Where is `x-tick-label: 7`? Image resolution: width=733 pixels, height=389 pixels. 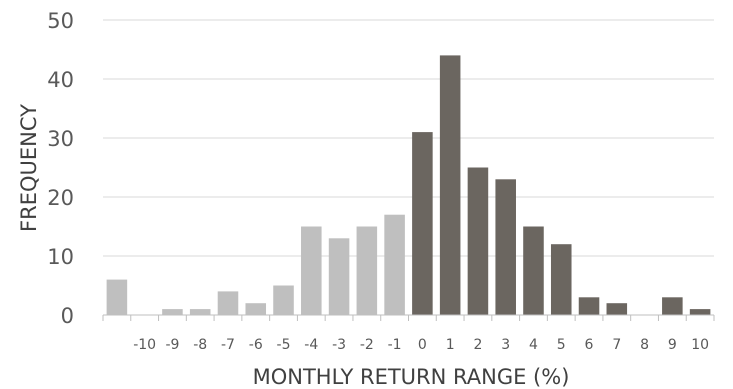 x-tick-label: 7 is located at coordinates (616, 345).